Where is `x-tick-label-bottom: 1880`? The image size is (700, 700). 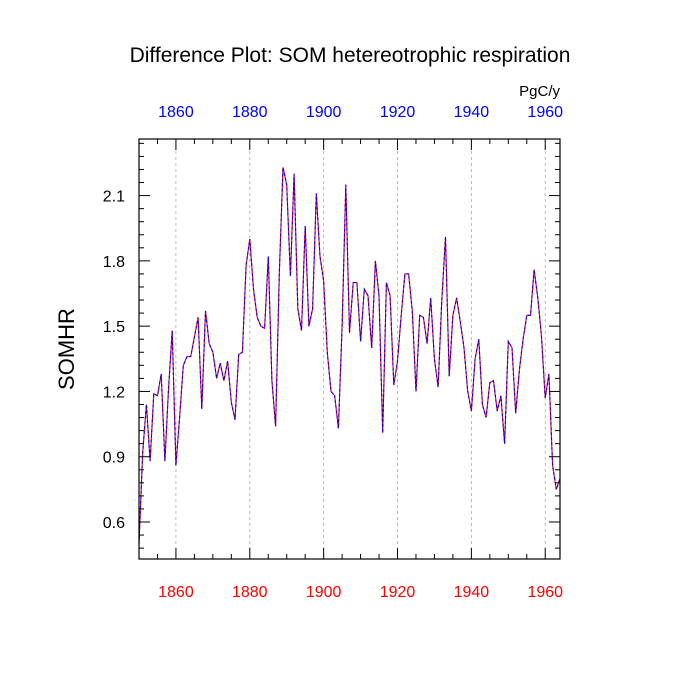
x-tick-label-bottom: 1880 is located at coordinates (250, 592).